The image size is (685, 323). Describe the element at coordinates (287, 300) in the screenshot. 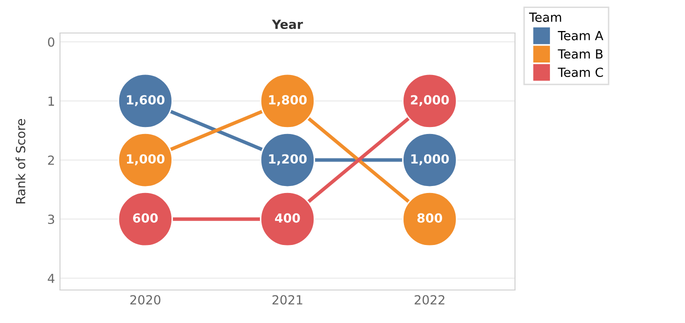

I see `x-tick-label: 2021` at that location.